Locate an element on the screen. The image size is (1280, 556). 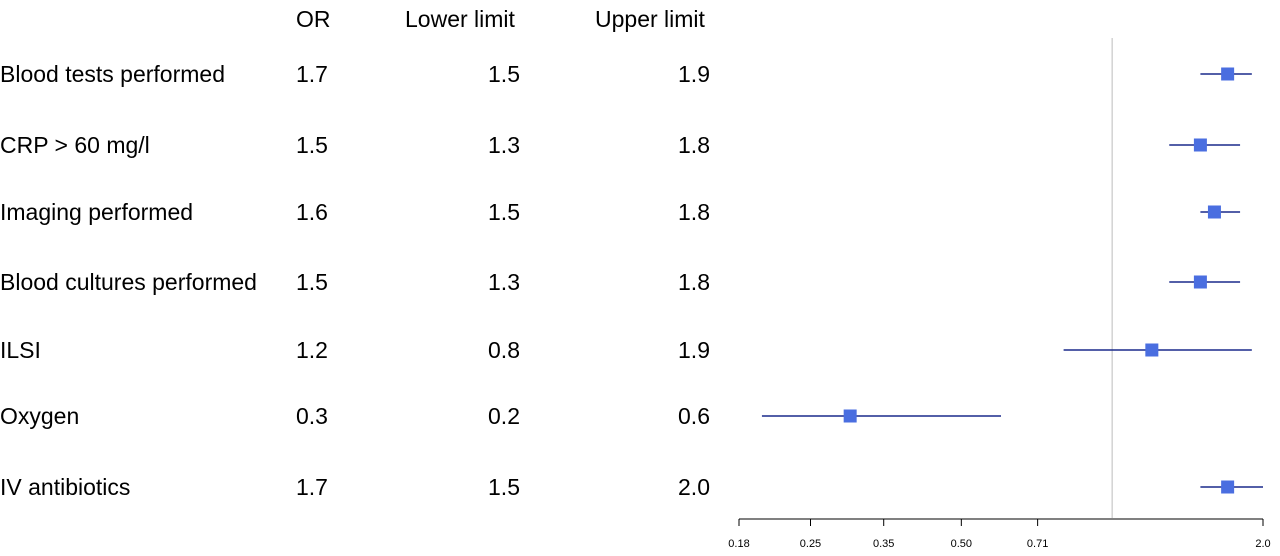
header-upper-limit: Upper limit is located at coordinates (650, 19).